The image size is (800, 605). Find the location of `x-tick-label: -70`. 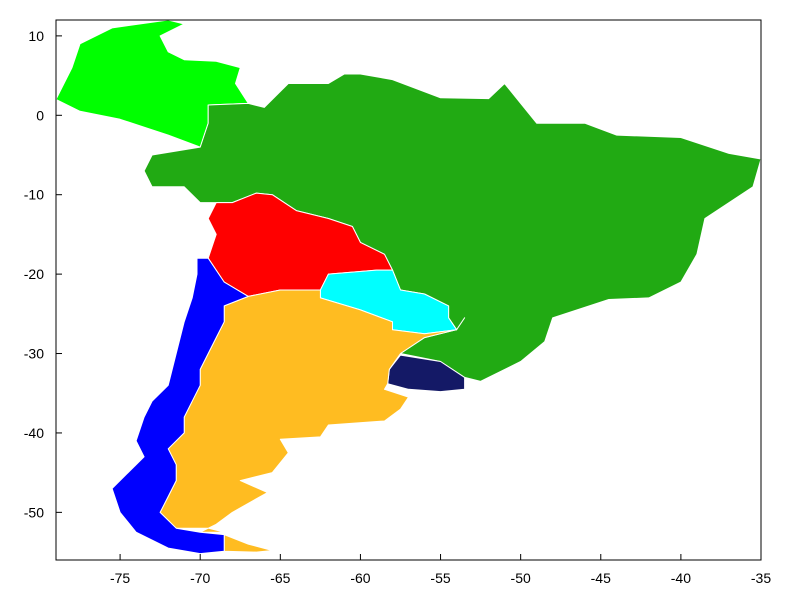

x-tick-label: -70 is located at coordinates (200, 578).